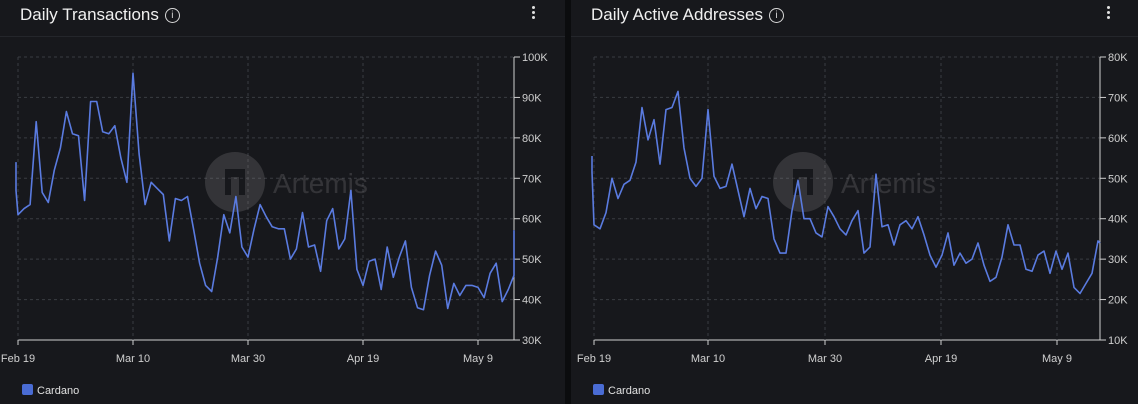 Image resolution: width=1138 pixels, height=404 pixels. I want to click on y-tick-label: 90K, so click(532, 98).